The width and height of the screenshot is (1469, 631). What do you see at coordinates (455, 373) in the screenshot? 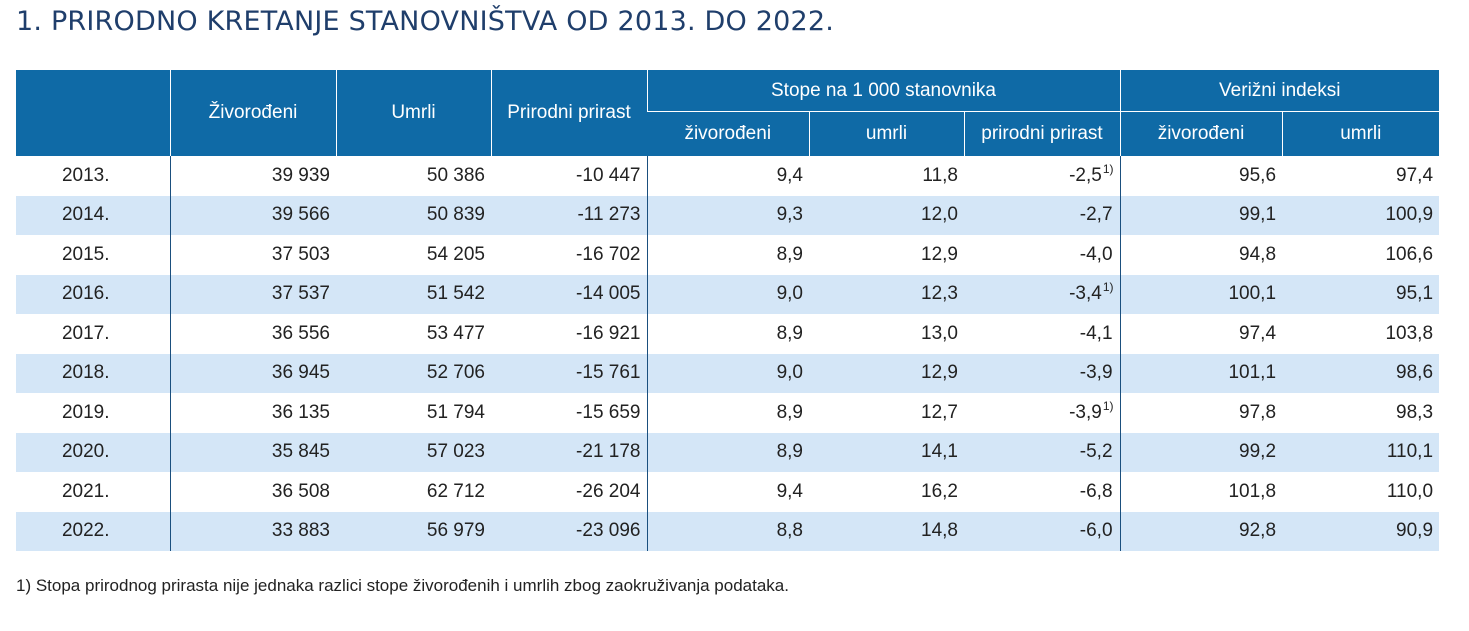
I see `cell-deaths-value: 52 706` at bounding box center [455, 373].